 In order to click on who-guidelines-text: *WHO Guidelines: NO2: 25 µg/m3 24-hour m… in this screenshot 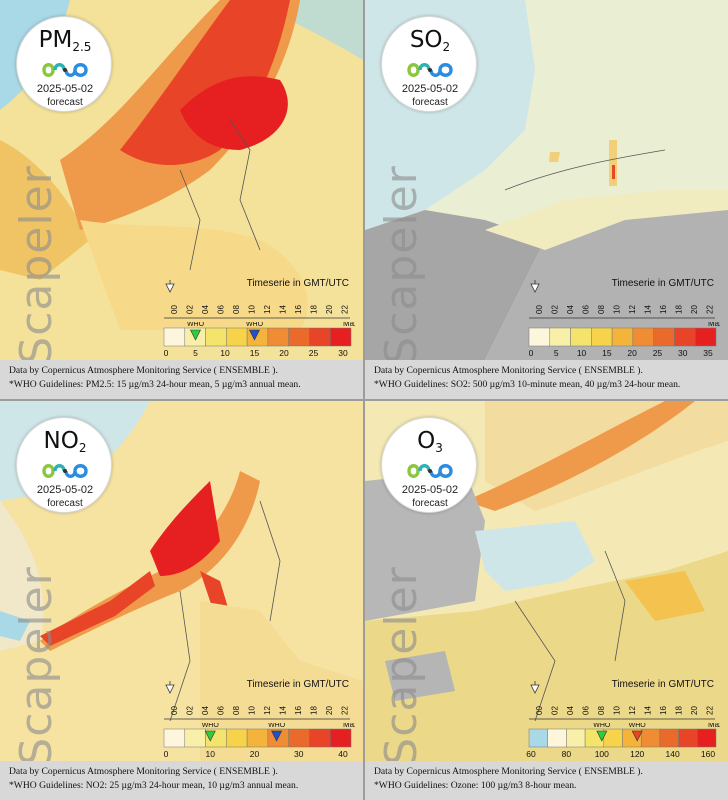, I will do `click(154, 785)`.